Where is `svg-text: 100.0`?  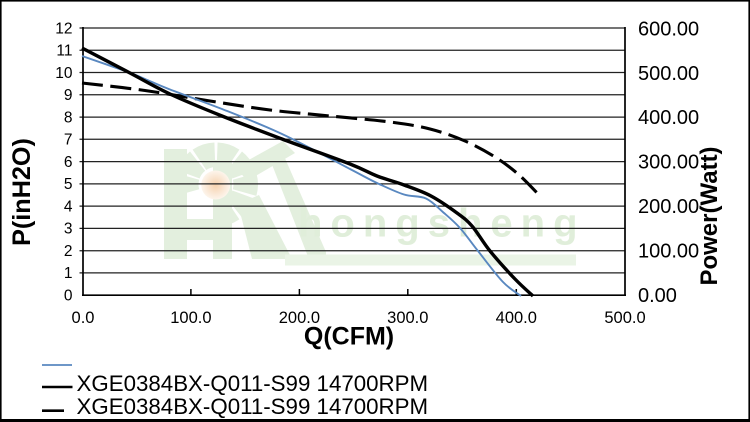 svg-text: 100.0 is located at coordinates (190, 318).